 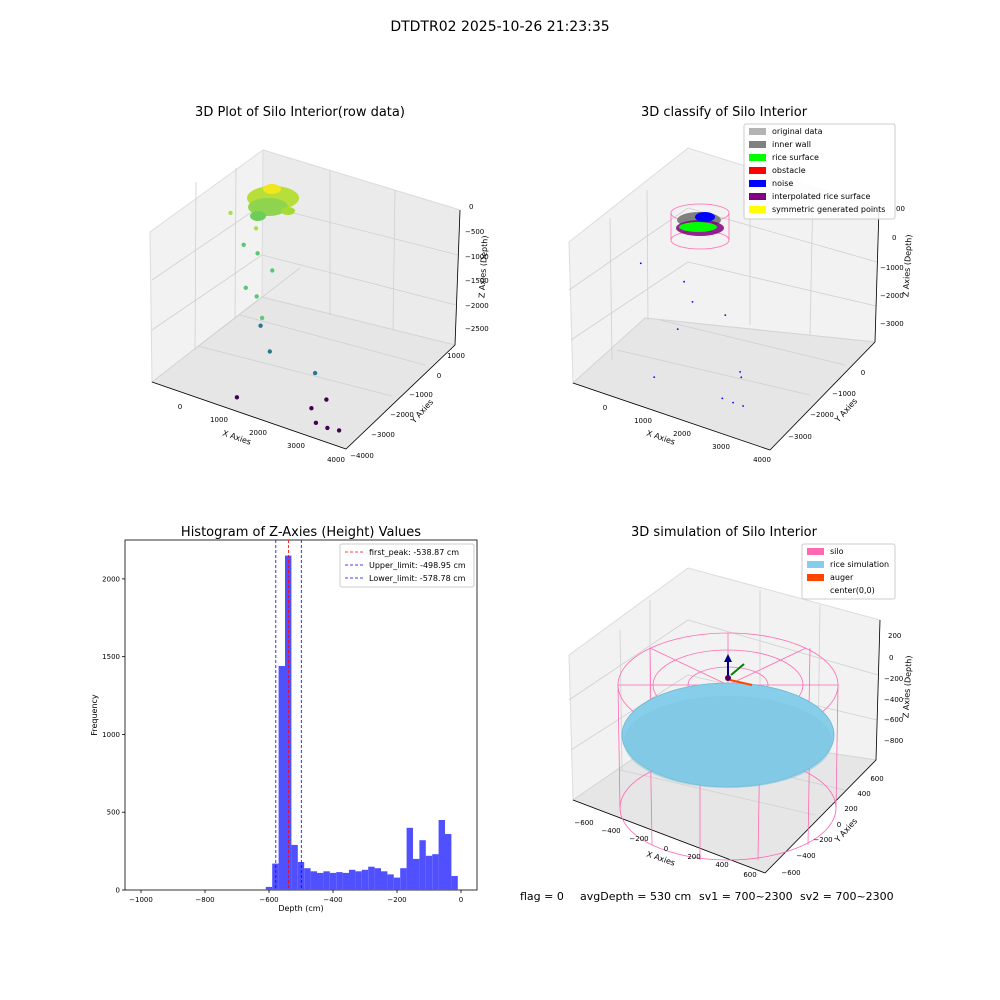 I want to click on raw-dense-cluster, so click(x=273, y=202).